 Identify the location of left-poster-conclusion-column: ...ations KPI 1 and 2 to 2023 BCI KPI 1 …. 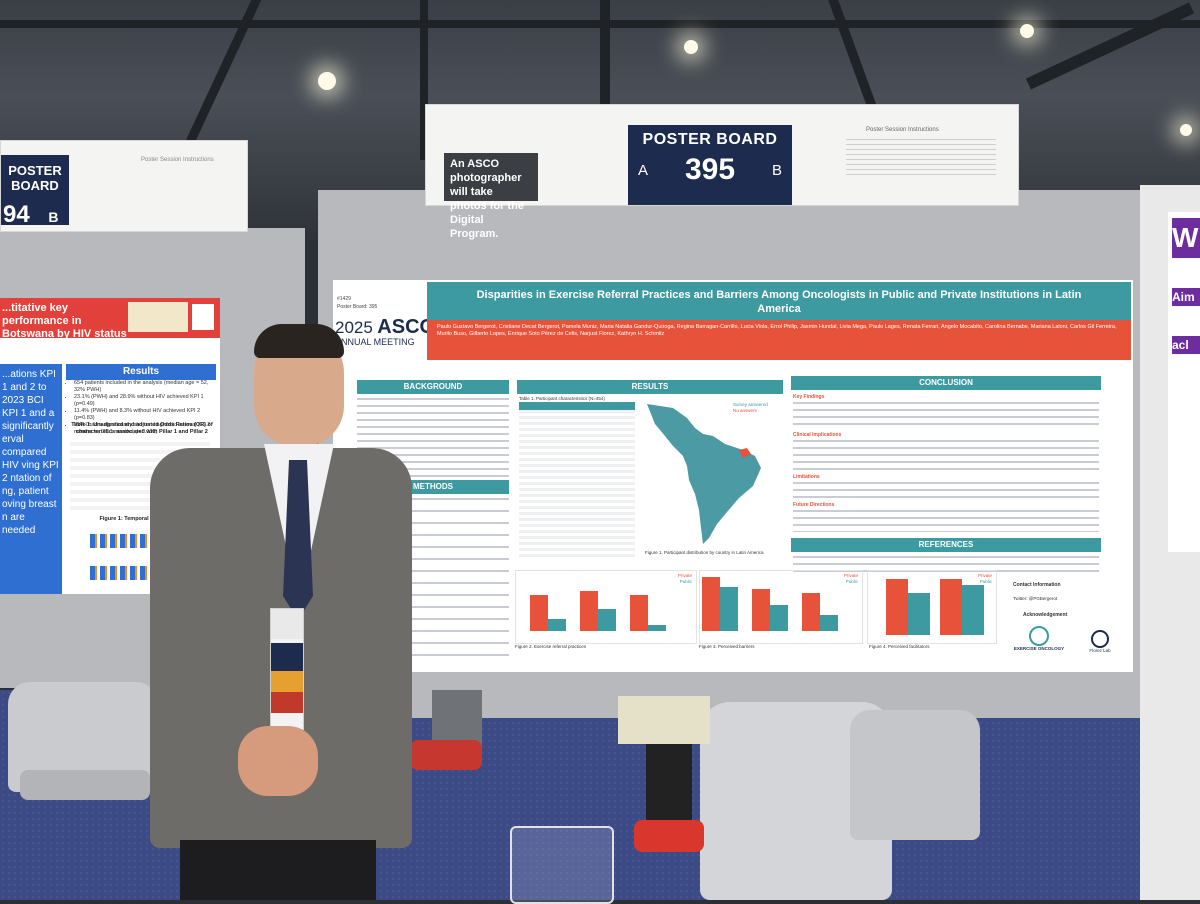
(31, 479).